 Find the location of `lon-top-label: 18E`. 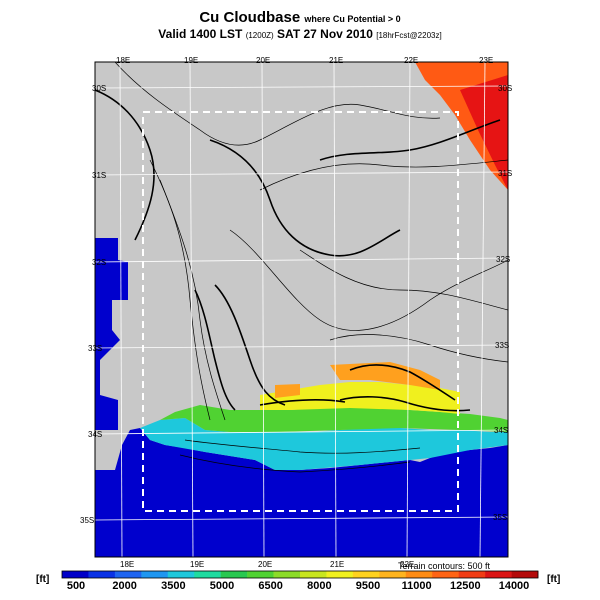

lon-top-label: 18E is located at coordinates (123, 60).